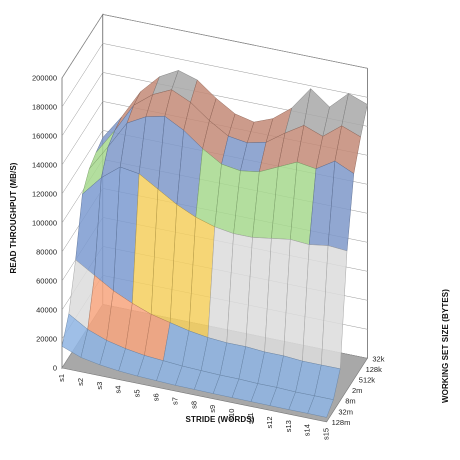 This screenshot has width=460, height=460. What do you see at coordinates (341, 422) in the screenshot?
I see `y-tick-label: 128m` at bounding box center [341, 422].